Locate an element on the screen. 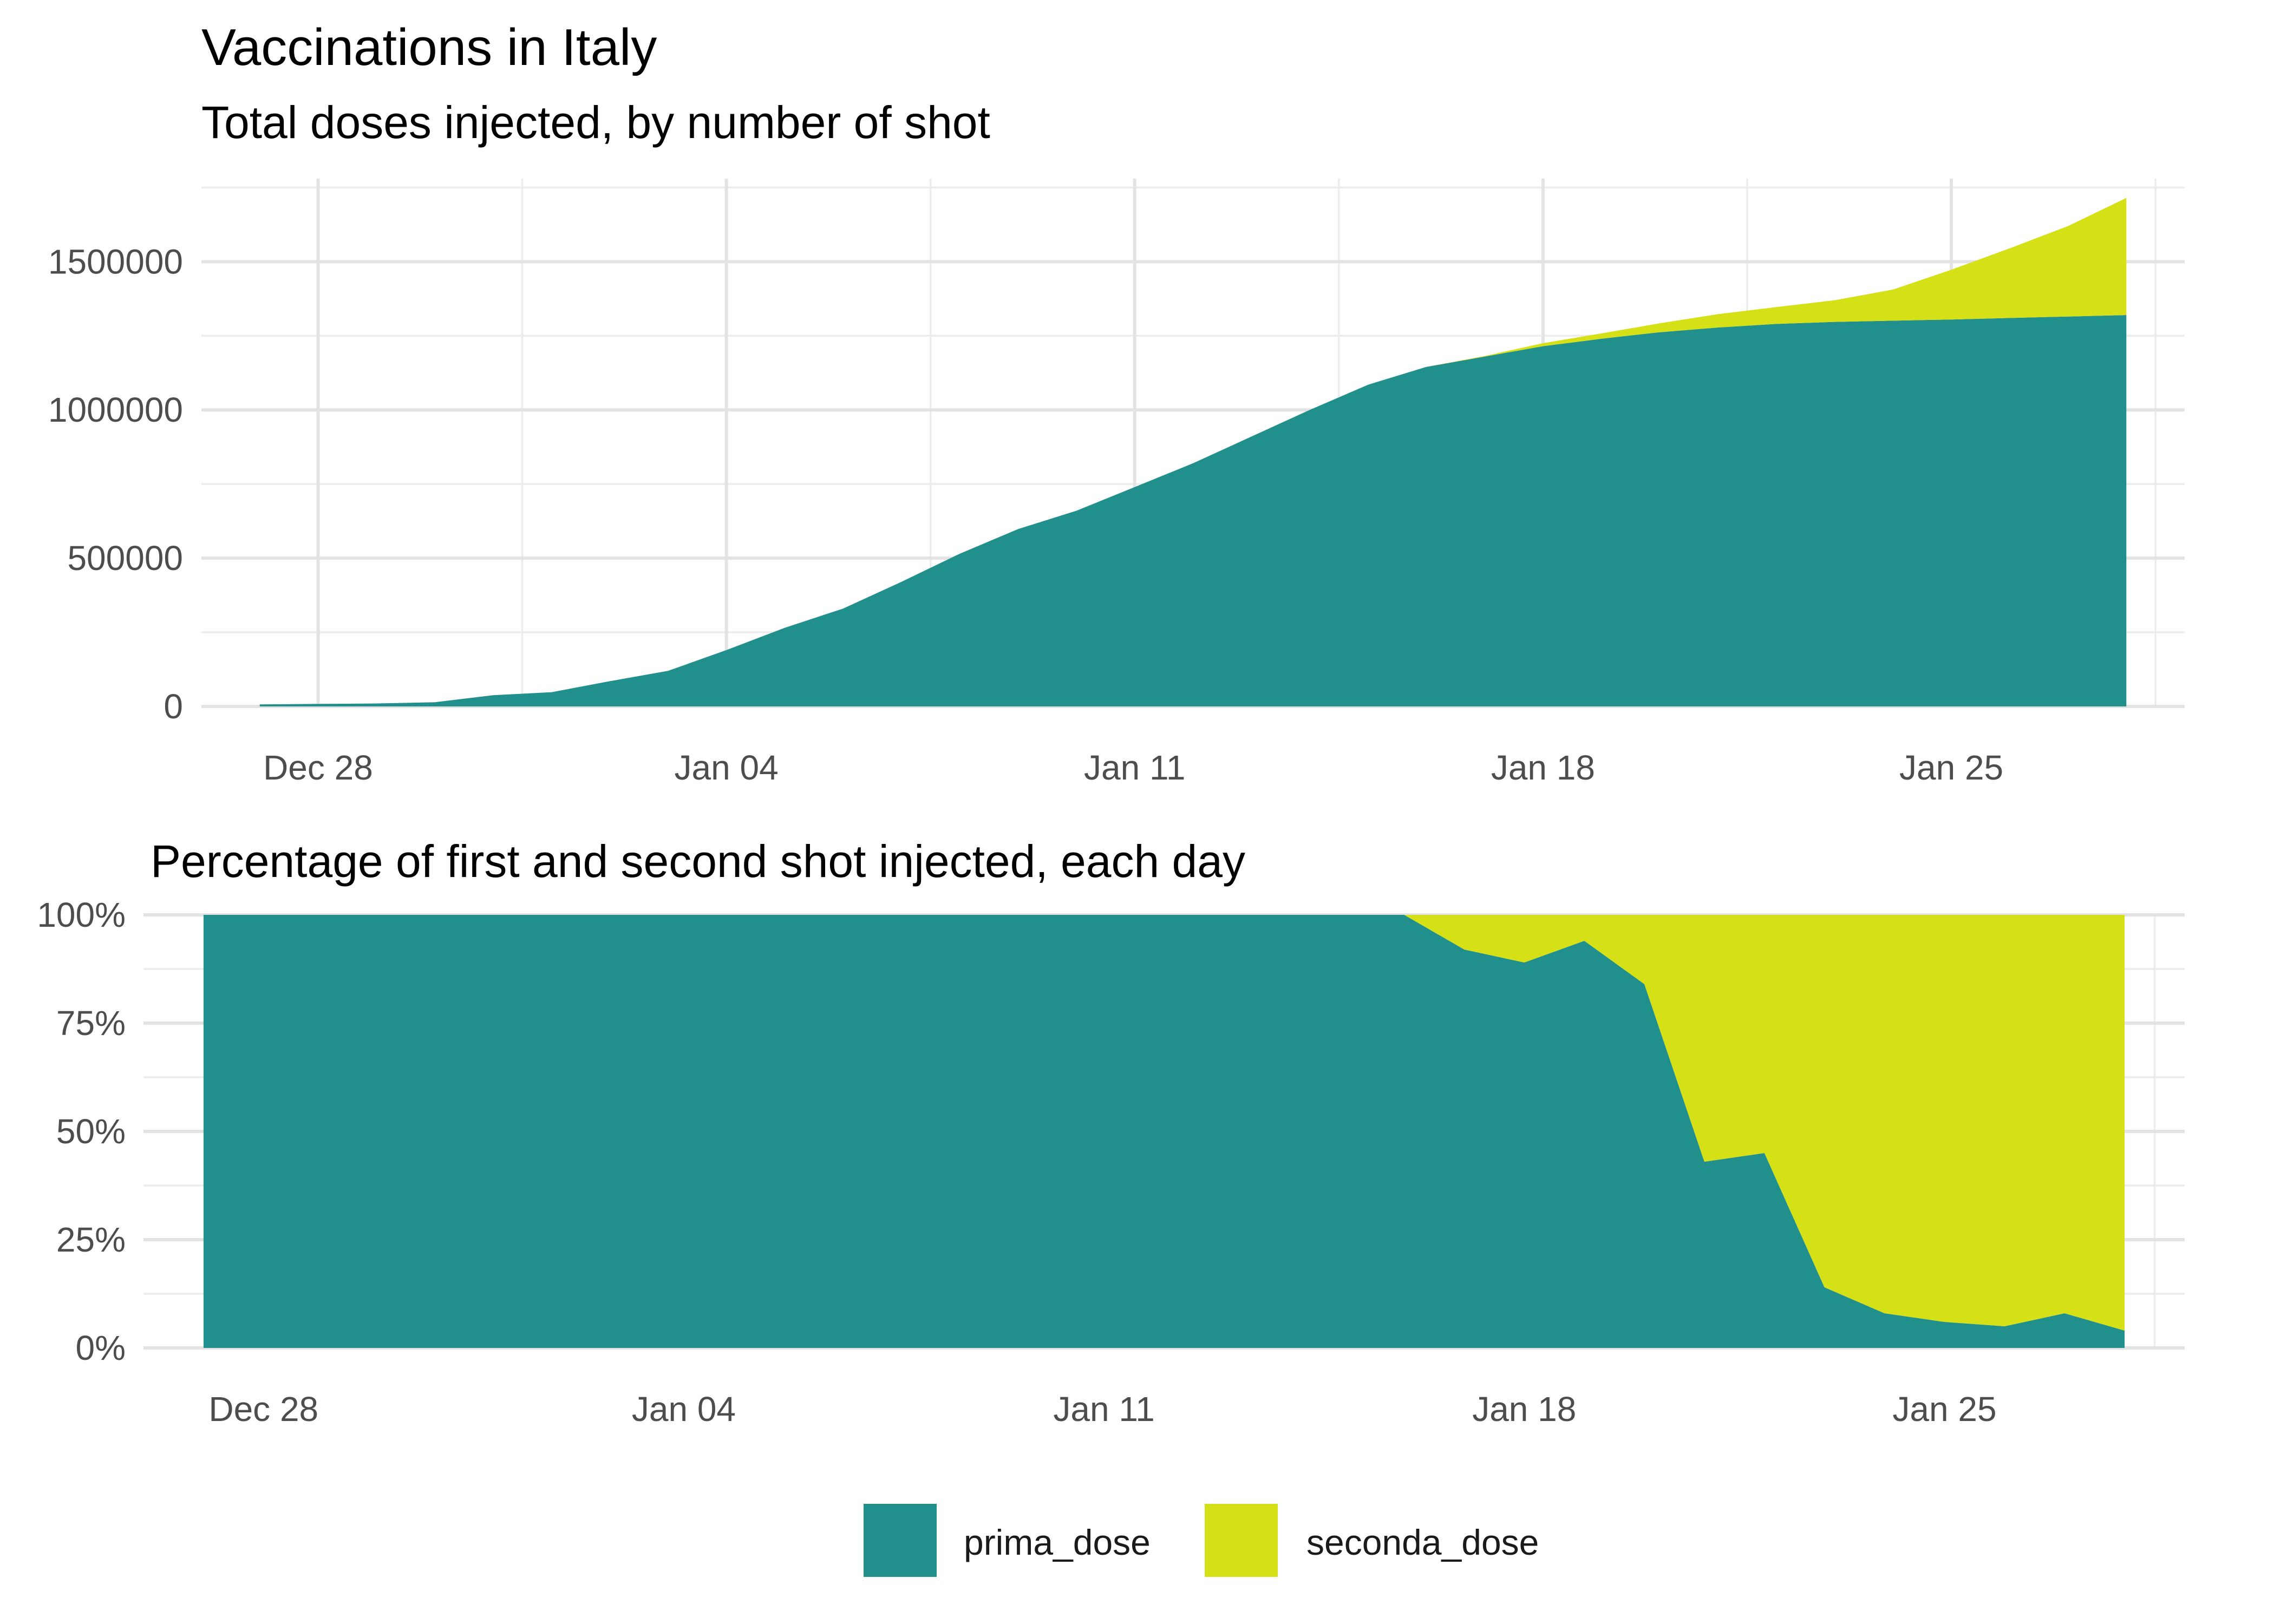  top-chart-x-tick-label: Jan 11 is located at coordinates (1135, 767).